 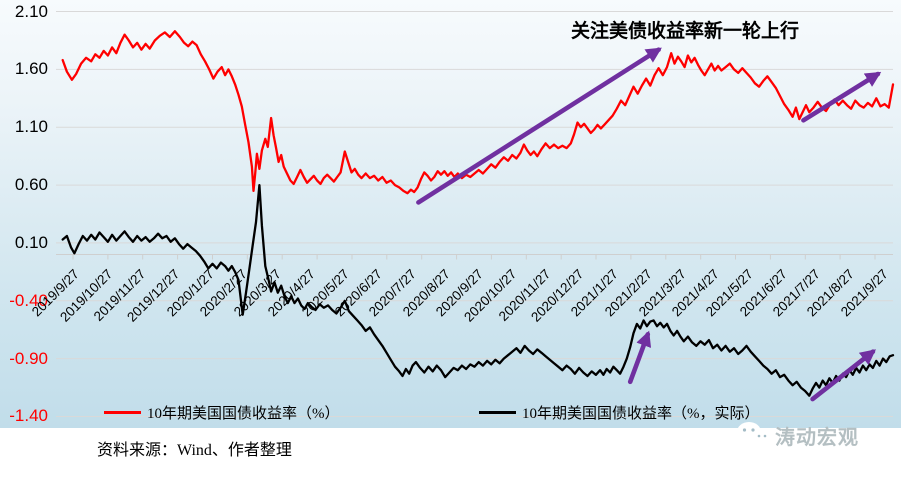 What do you see at coordinates (31, 68) in the screenshot?
I see `y-tick-label: 1.60` at bounding box center [31, 68].